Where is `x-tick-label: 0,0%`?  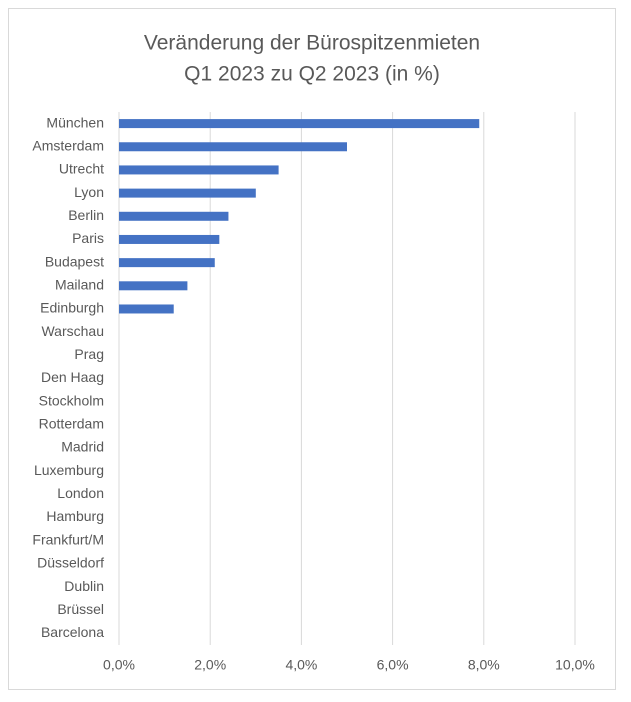 x-tick-label: 0,0% is located at coordinates (119, 665).